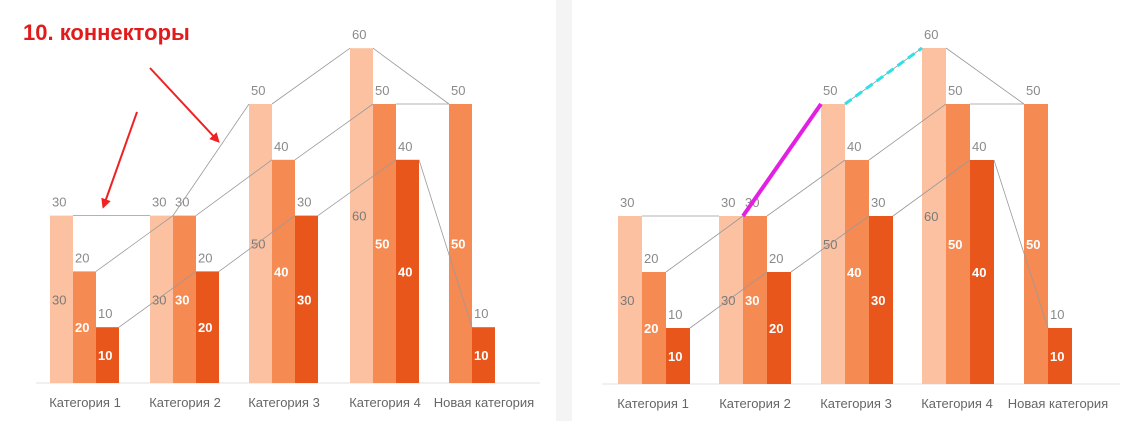  Describe the element at coordinates (731, 300) in the screenshot. I see `bar-series1-cat2` at that location.